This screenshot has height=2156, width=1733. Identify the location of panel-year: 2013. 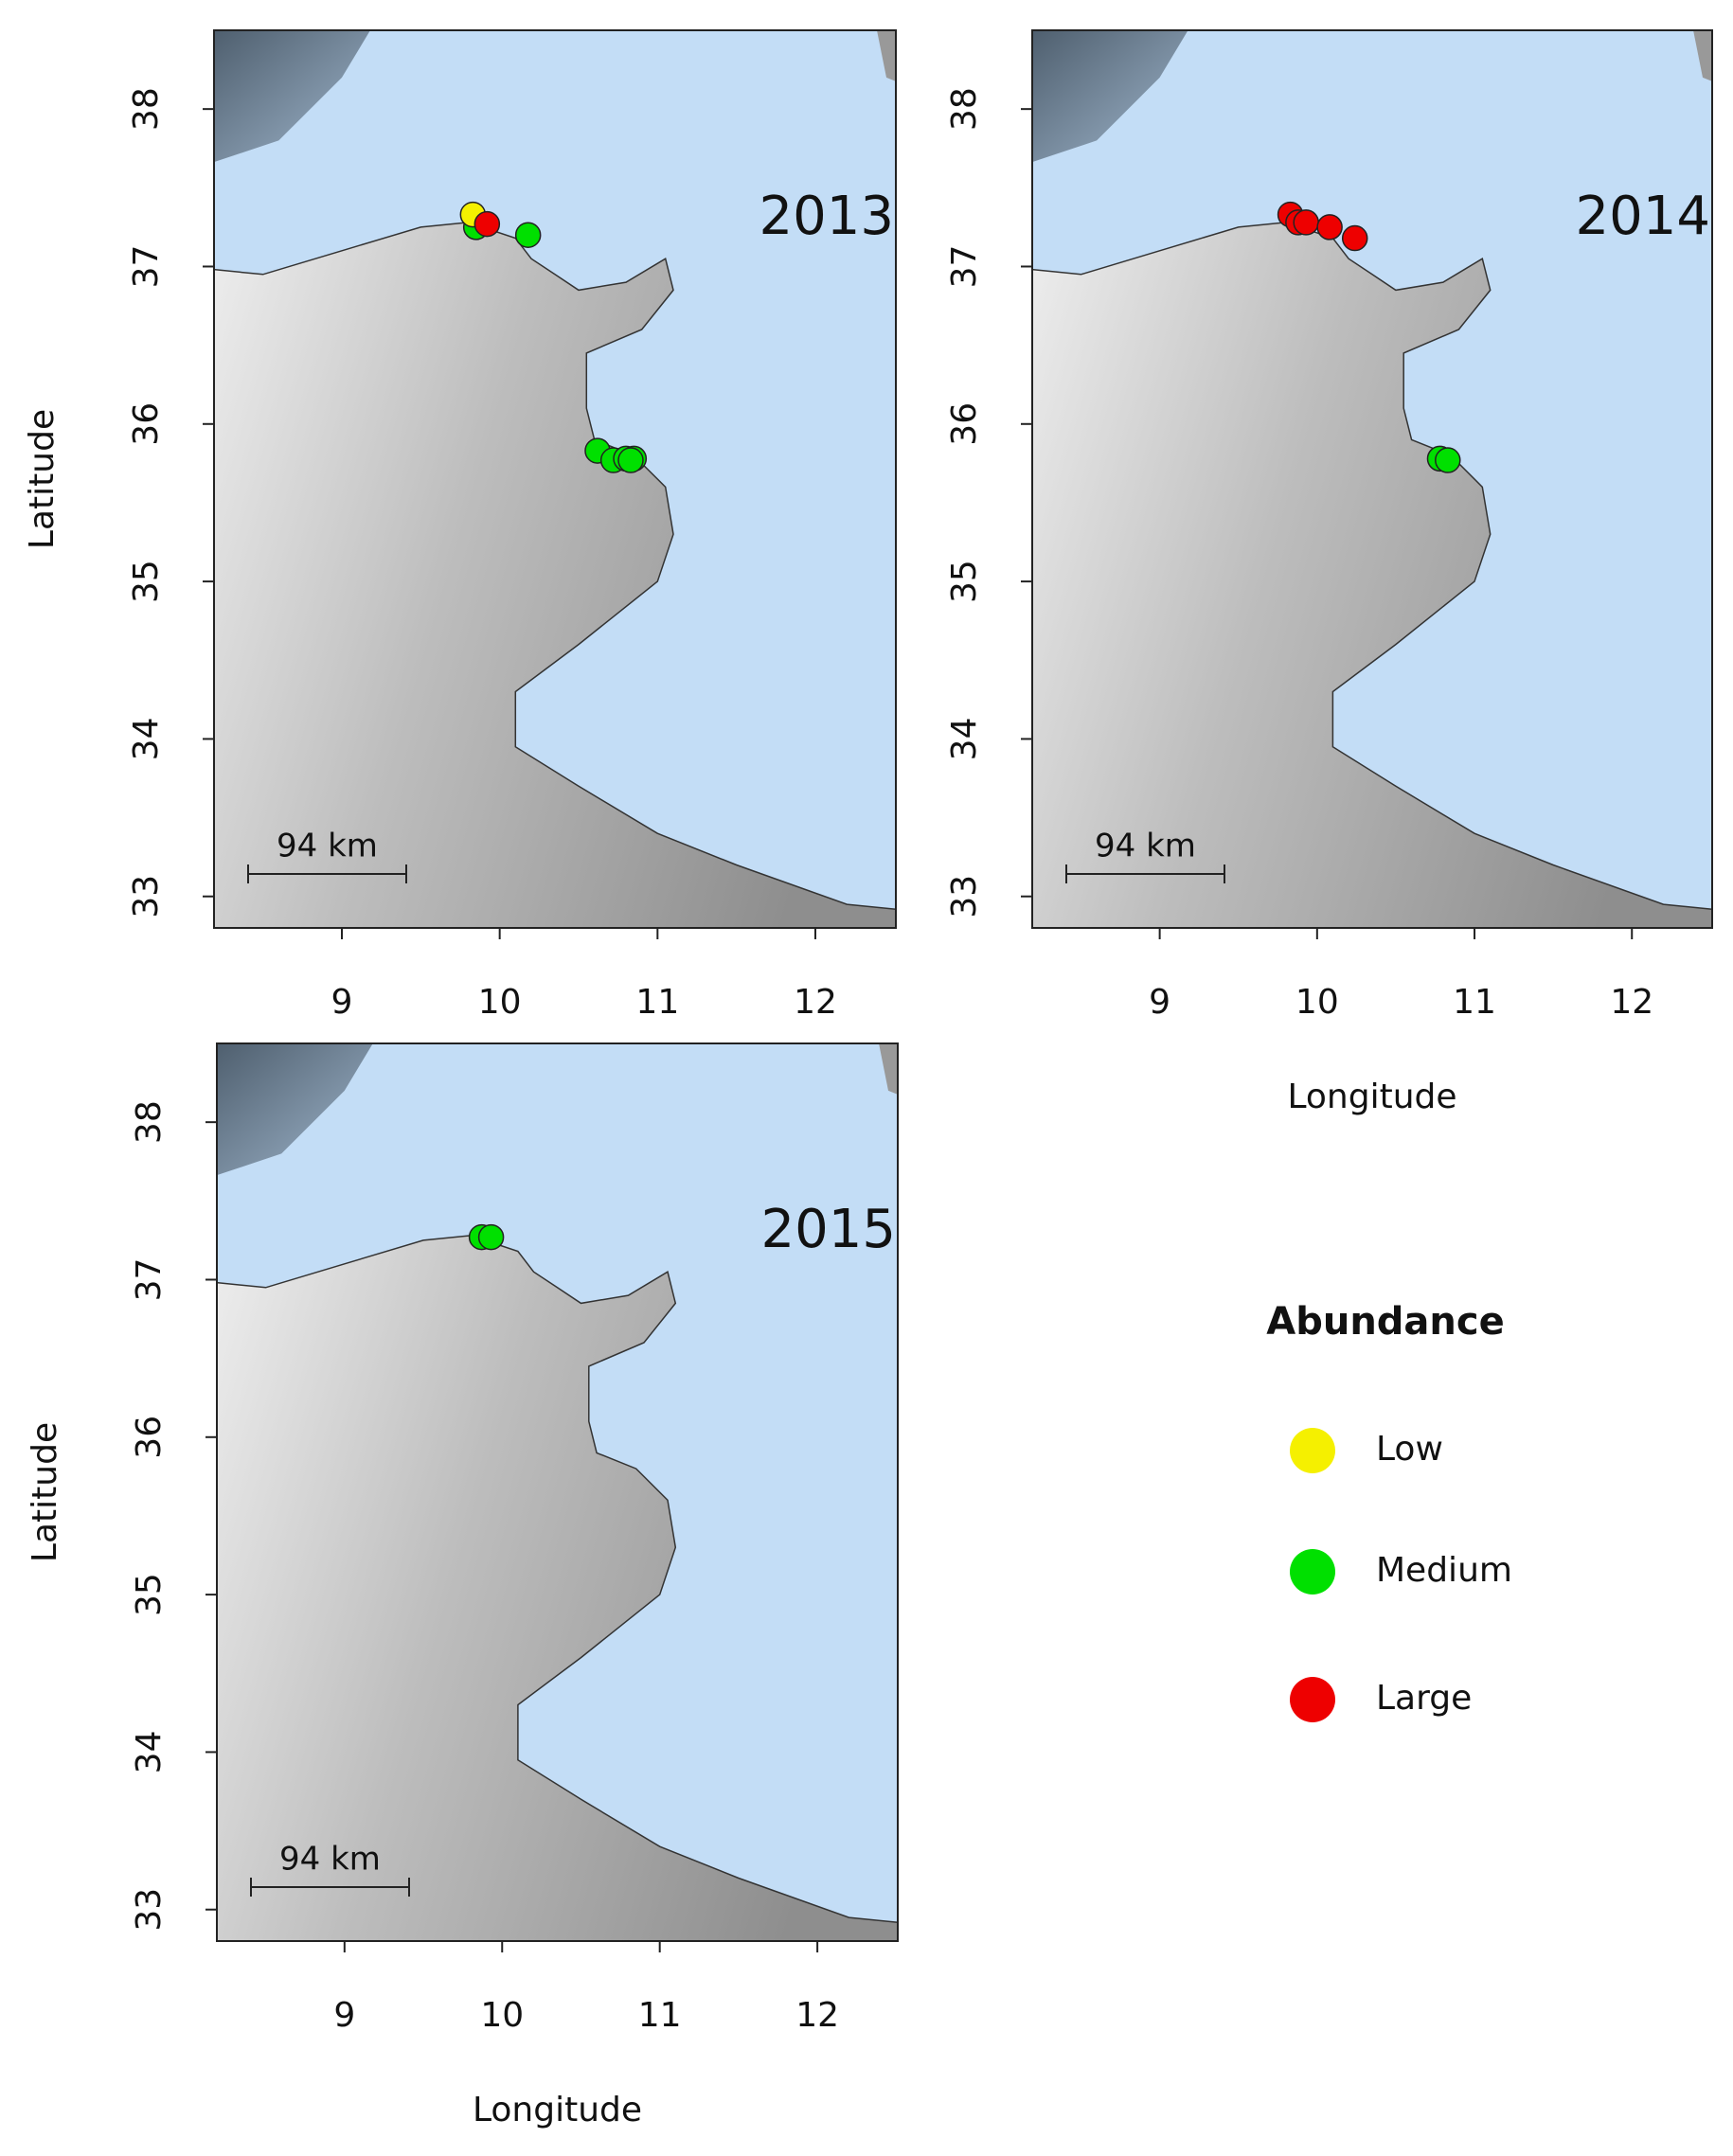
(826, 216).